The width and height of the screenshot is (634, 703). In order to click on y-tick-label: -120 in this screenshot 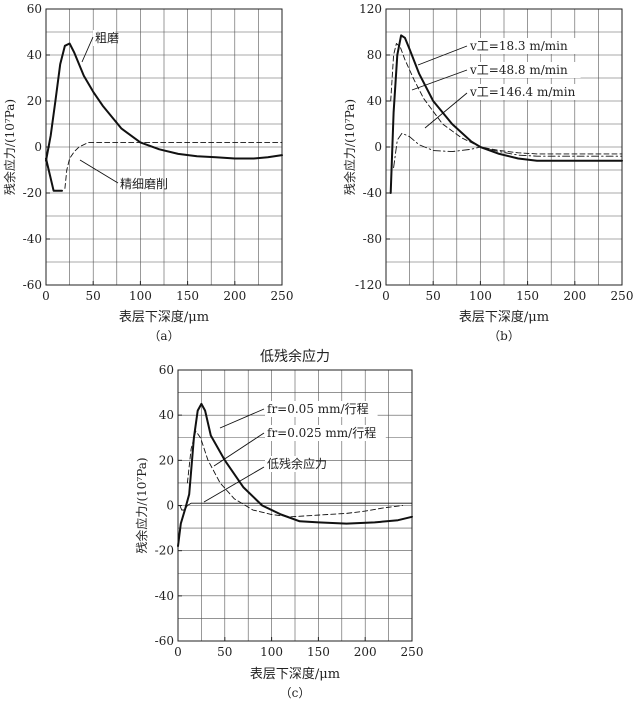, I will do `click(368, 285)`.